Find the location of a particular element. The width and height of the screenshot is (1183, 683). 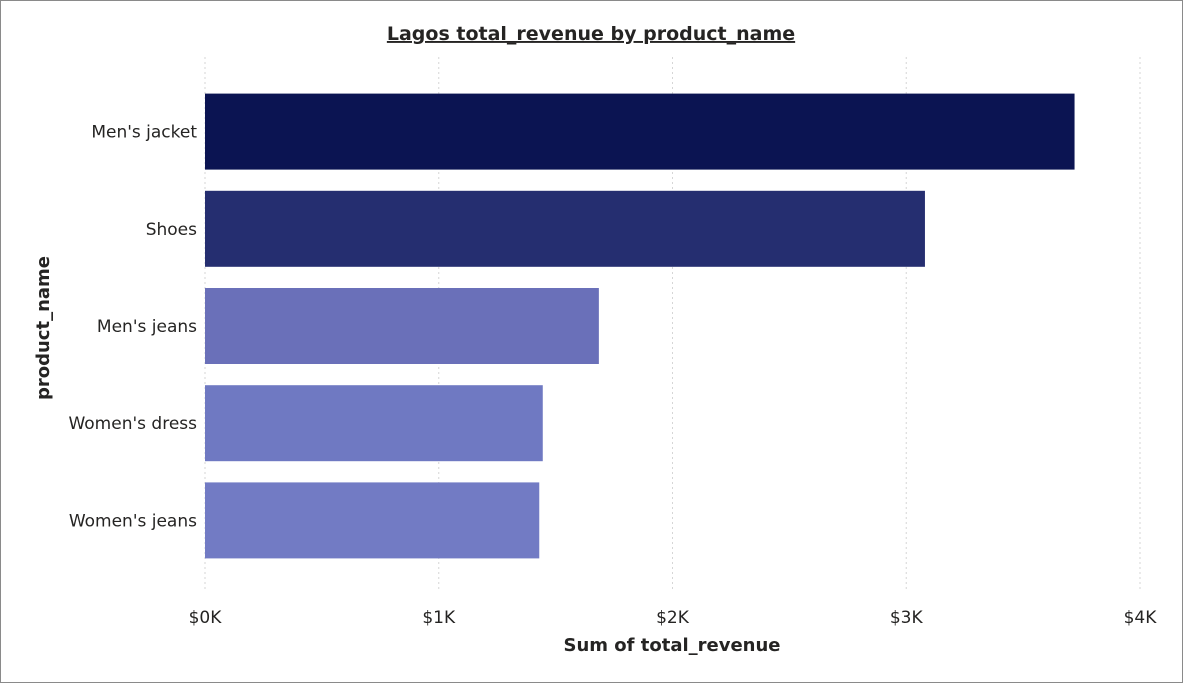

x-tick-label: $2K is located at coordinates (673, 618).